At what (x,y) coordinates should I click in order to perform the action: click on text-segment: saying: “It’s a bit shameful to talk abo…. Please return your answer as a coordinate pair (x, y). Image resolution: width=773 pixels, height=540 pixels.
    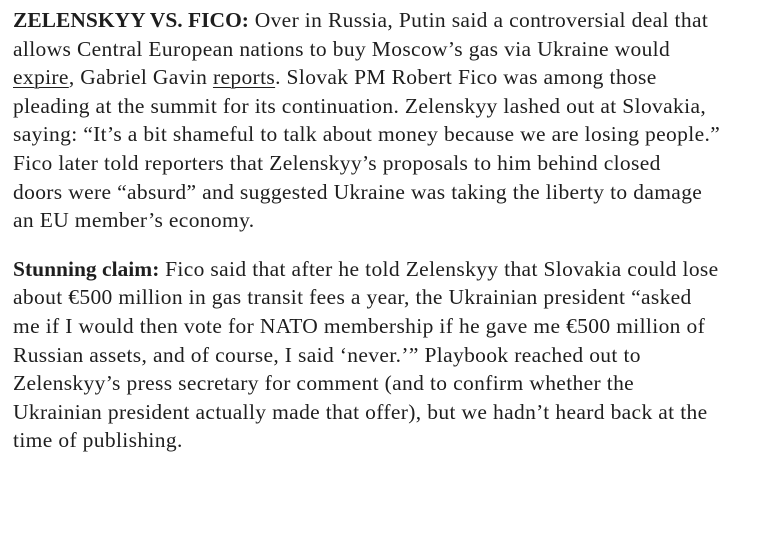
    Looking at the image, I should click on (367, 134).